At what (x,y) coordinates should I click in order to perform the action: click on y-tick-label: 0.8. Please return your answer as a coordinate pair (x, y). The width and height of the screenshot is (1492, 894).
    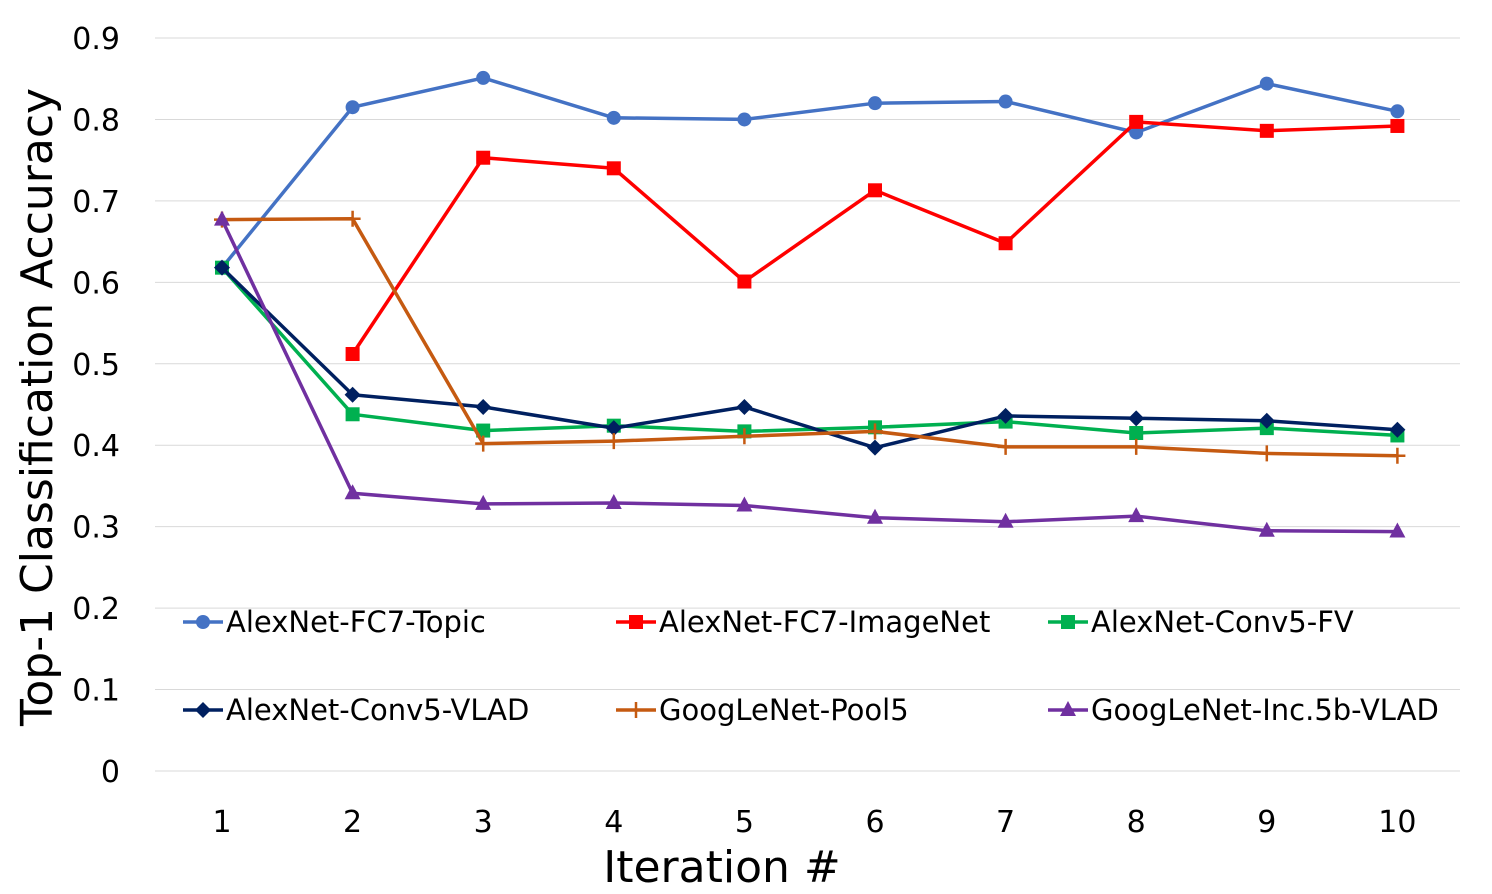
    Looking at the image, I should click on (96, 120).